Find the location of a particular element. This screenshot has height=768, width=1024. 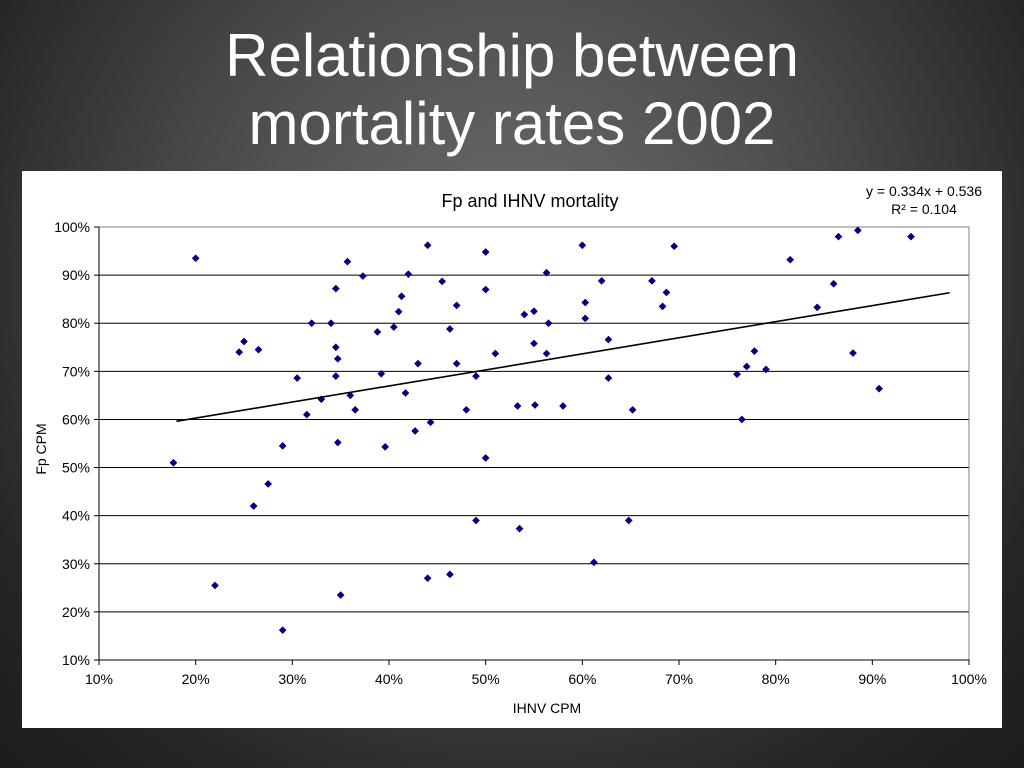

y-tick-label: 50% is located at coordinates (76, 468).